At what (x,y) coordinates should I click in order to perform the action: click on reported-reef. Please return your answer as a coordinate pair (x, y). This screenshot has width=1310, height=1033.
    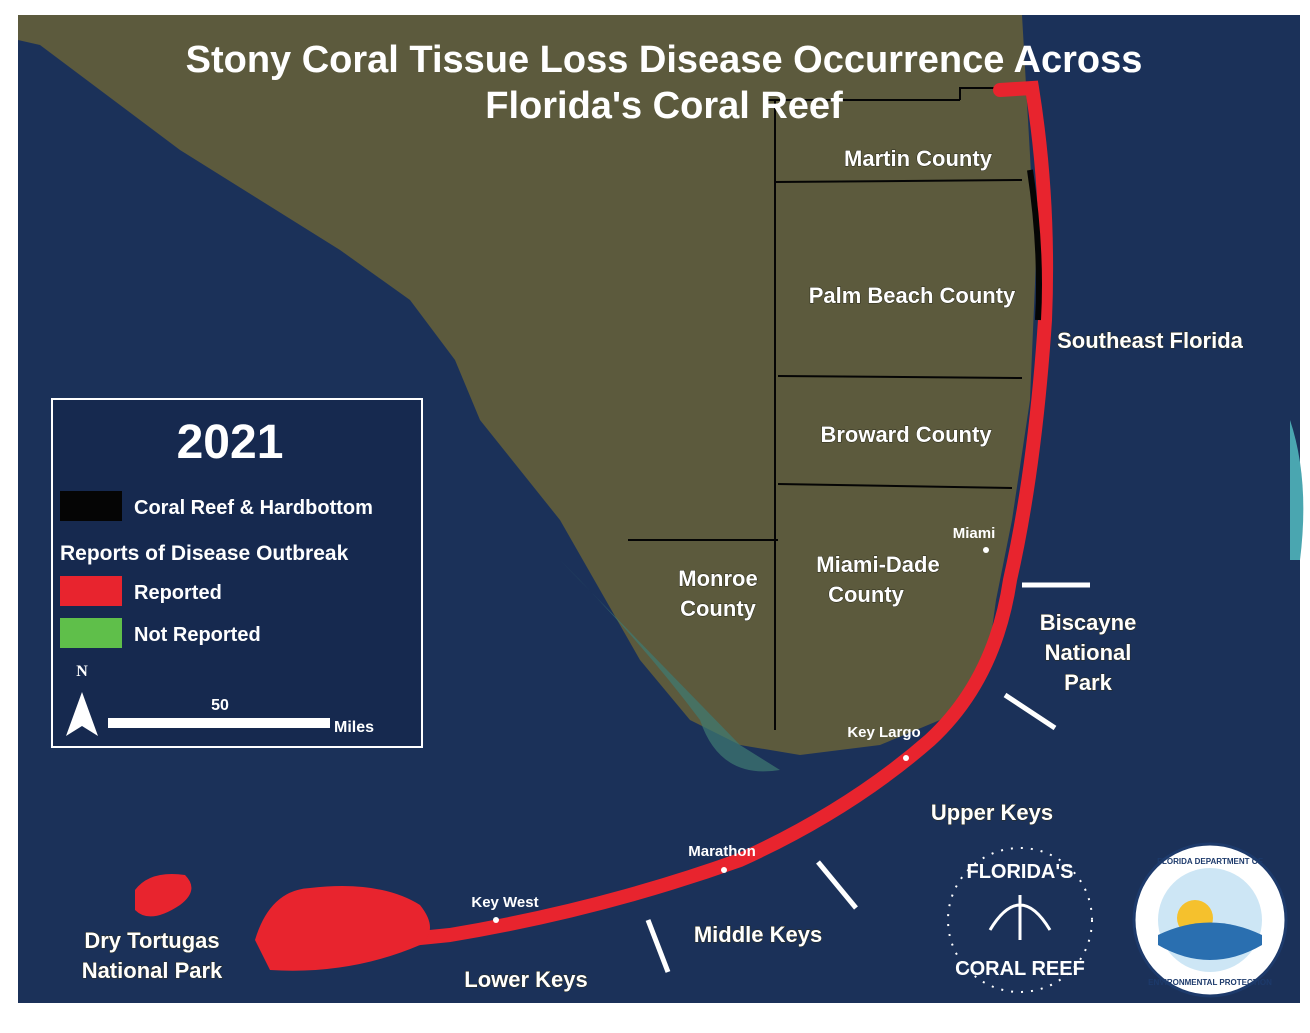
    Looking at the image, I should click on (342, 928).